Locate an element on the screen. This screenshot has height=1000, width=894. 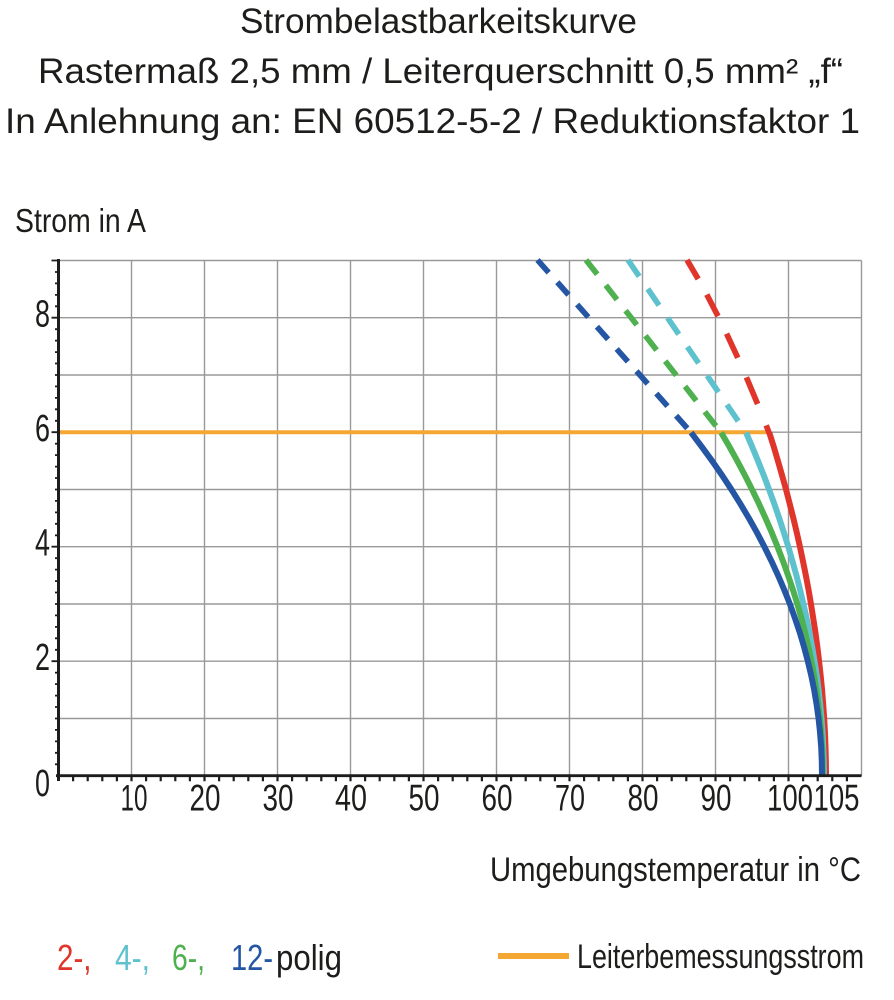
svg-text: 20 is located at coordinates (205, 798).